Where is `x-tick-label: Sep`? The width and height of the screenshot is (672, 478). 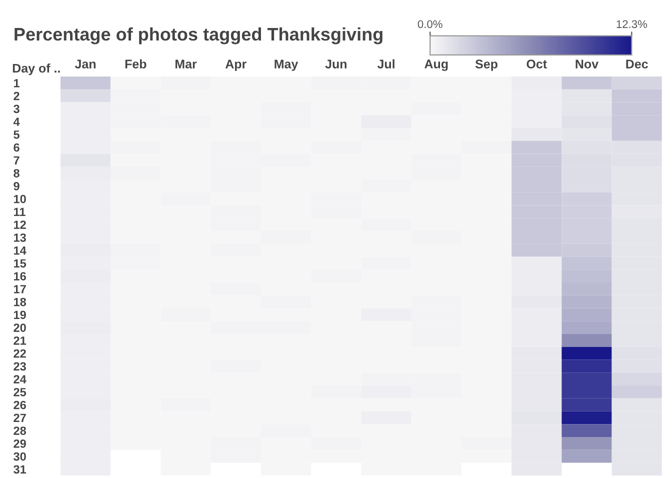 x-tick-label: Sep is located at coordinates (486, 65).